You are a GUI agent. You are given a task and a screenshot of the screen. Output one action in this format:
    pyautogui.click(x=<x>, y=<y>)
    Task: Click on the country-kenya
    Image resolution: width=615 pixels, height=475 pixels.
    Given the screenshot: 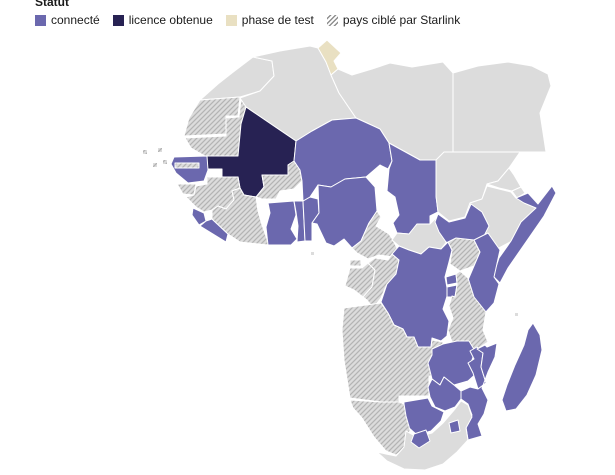 What is the action you would take?
    pyautogui.click(x=484, y=273)
    